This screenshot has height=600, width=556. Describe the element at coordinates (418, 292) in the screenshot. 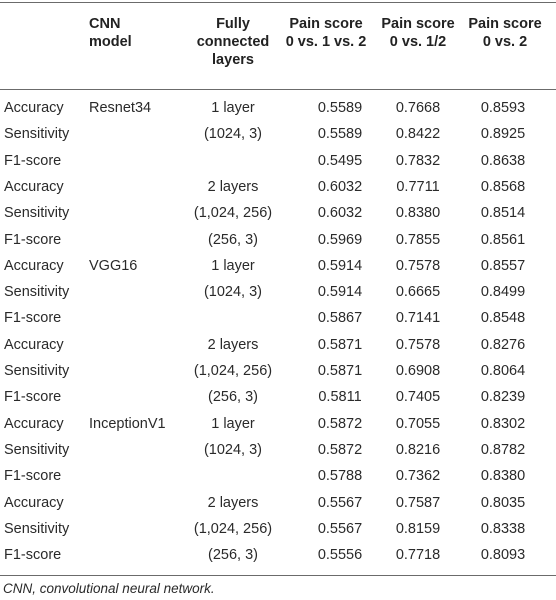

I see `pain-0-1/2-cell: 0.6665` at that location.